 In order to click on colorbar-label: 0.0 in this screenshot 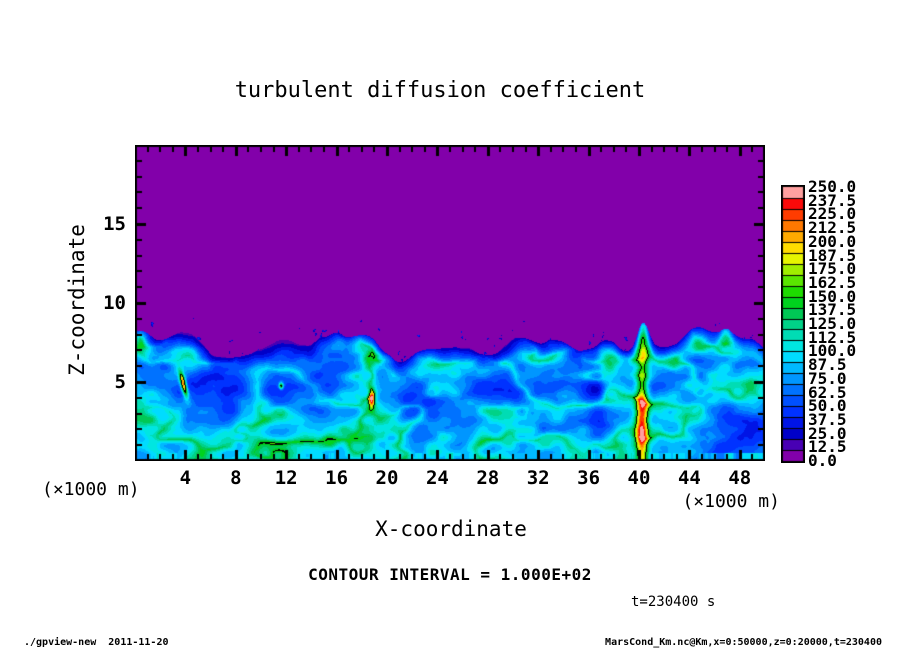, I will do `click(822, 460)`.